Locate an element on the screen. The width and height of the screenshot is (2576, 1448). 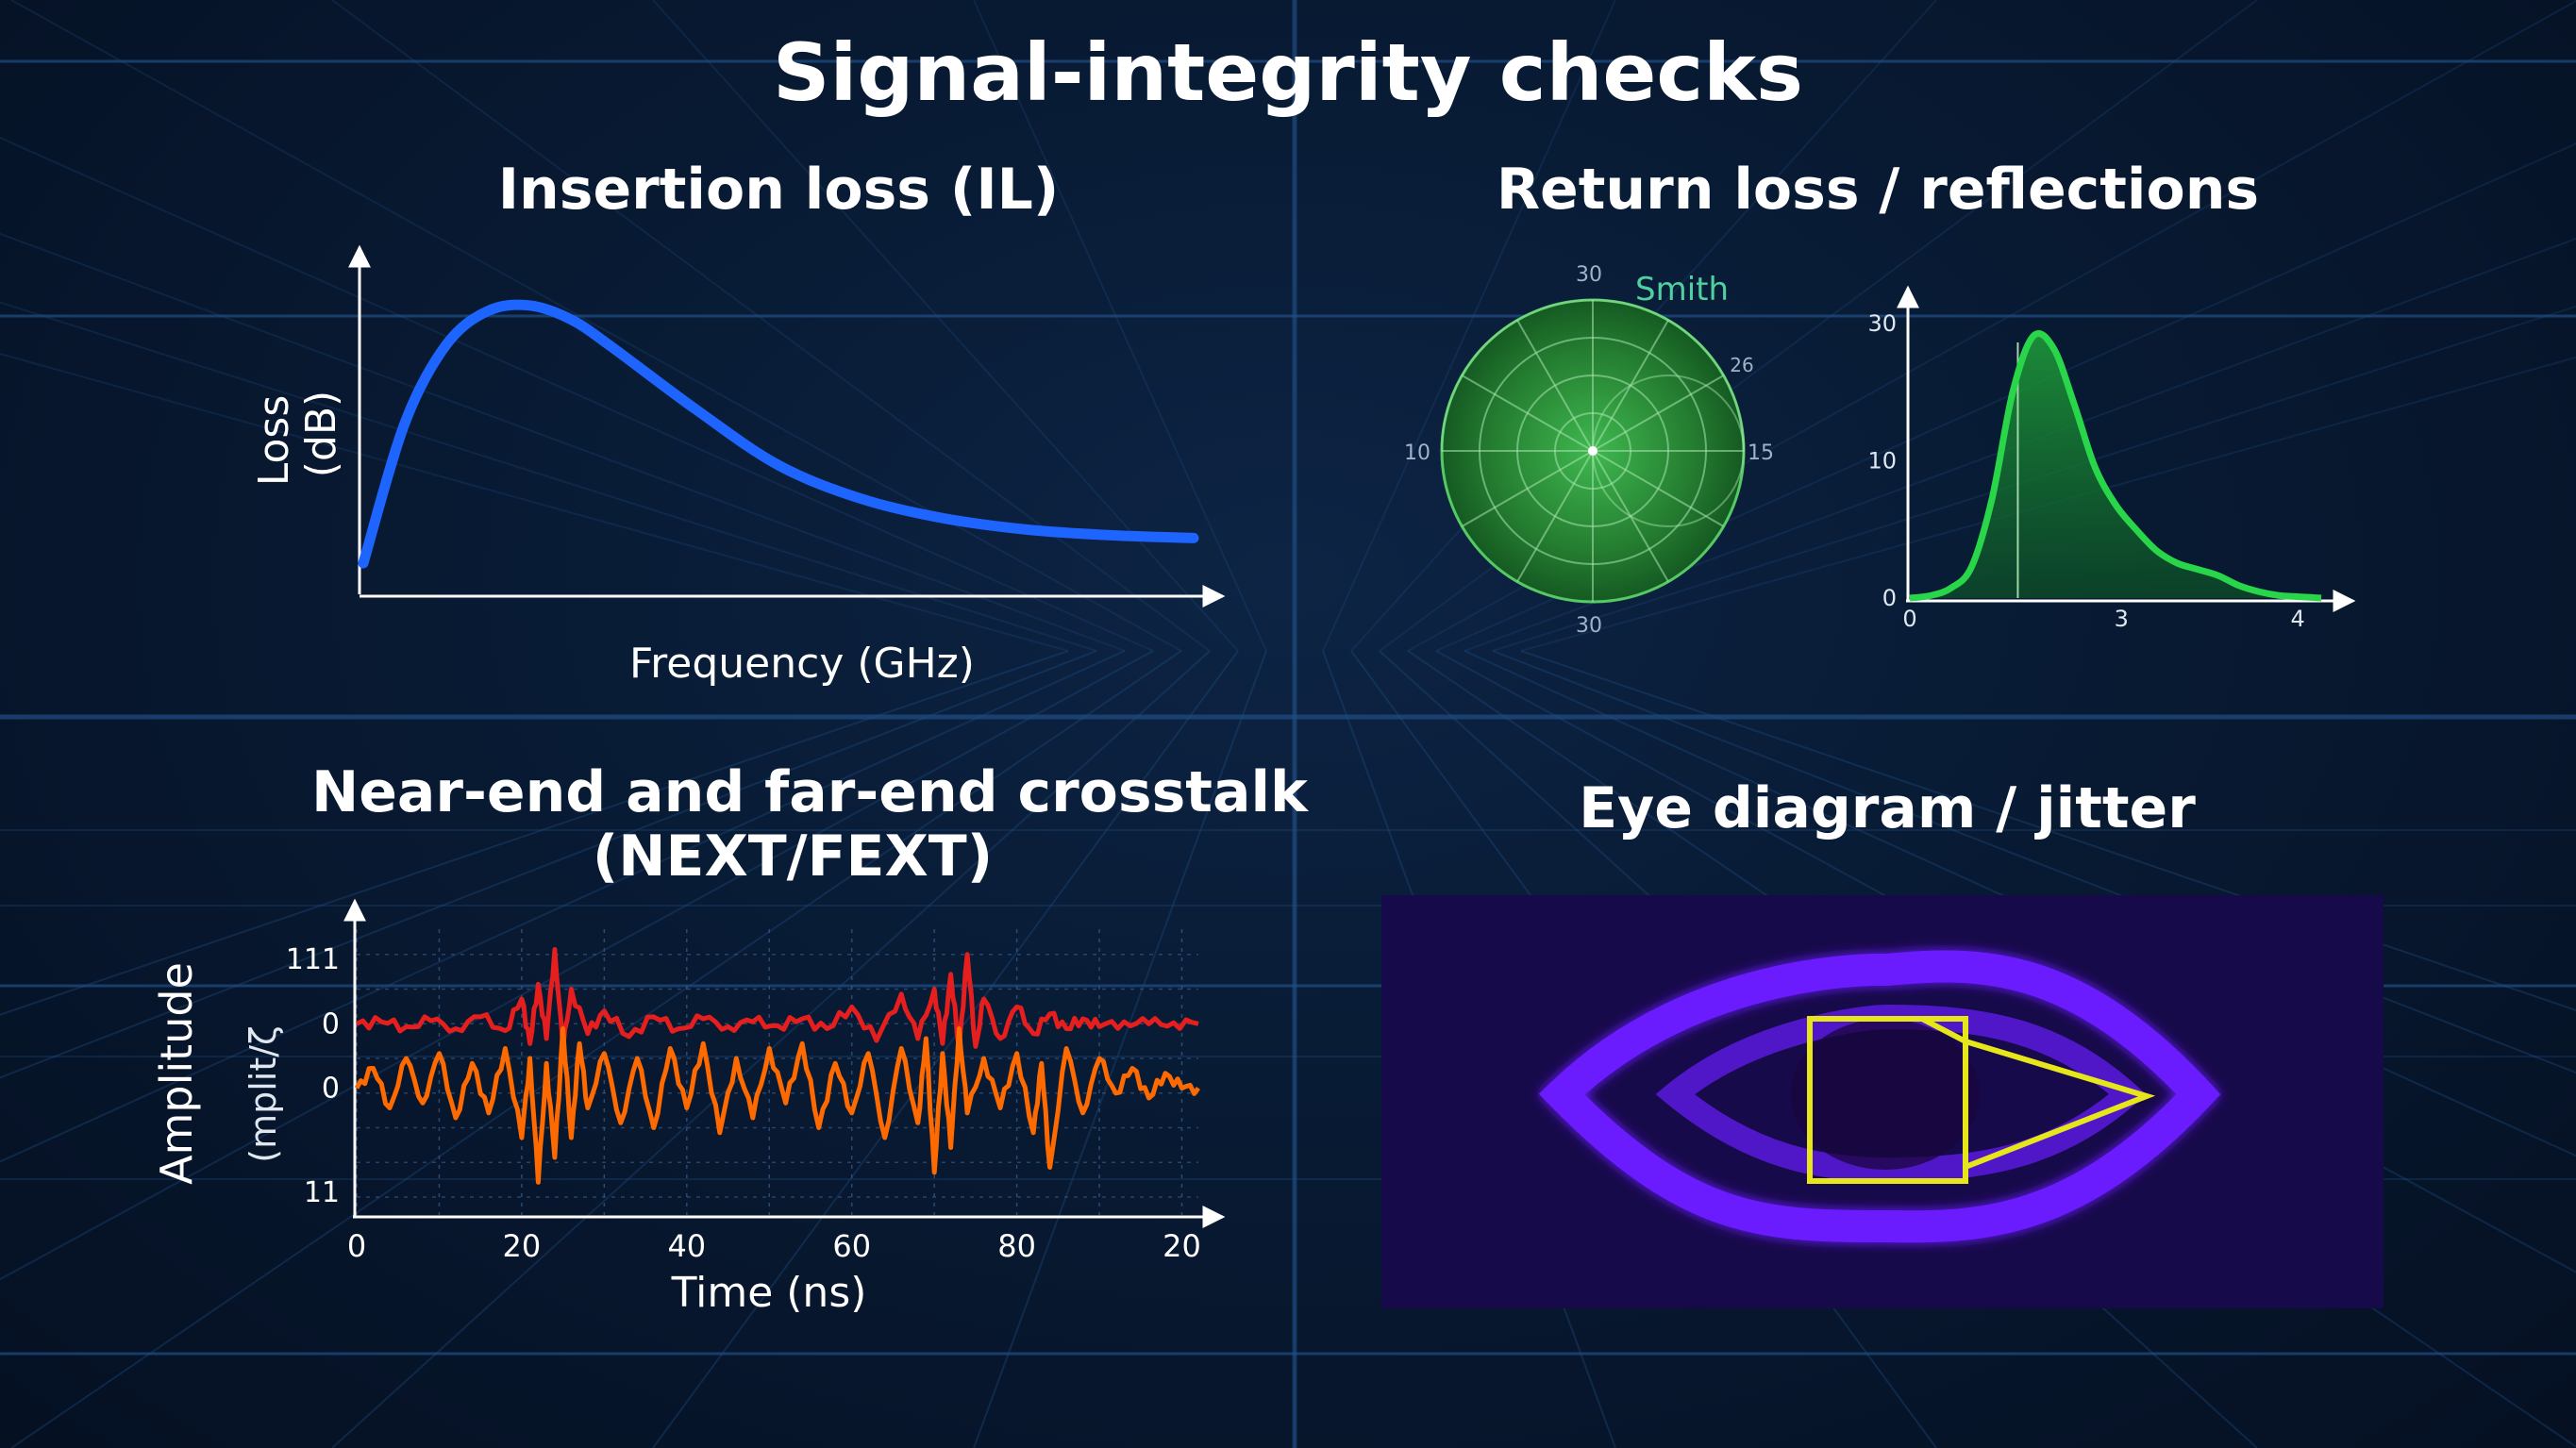
rl-curve is located at coordinates (2115, 466).